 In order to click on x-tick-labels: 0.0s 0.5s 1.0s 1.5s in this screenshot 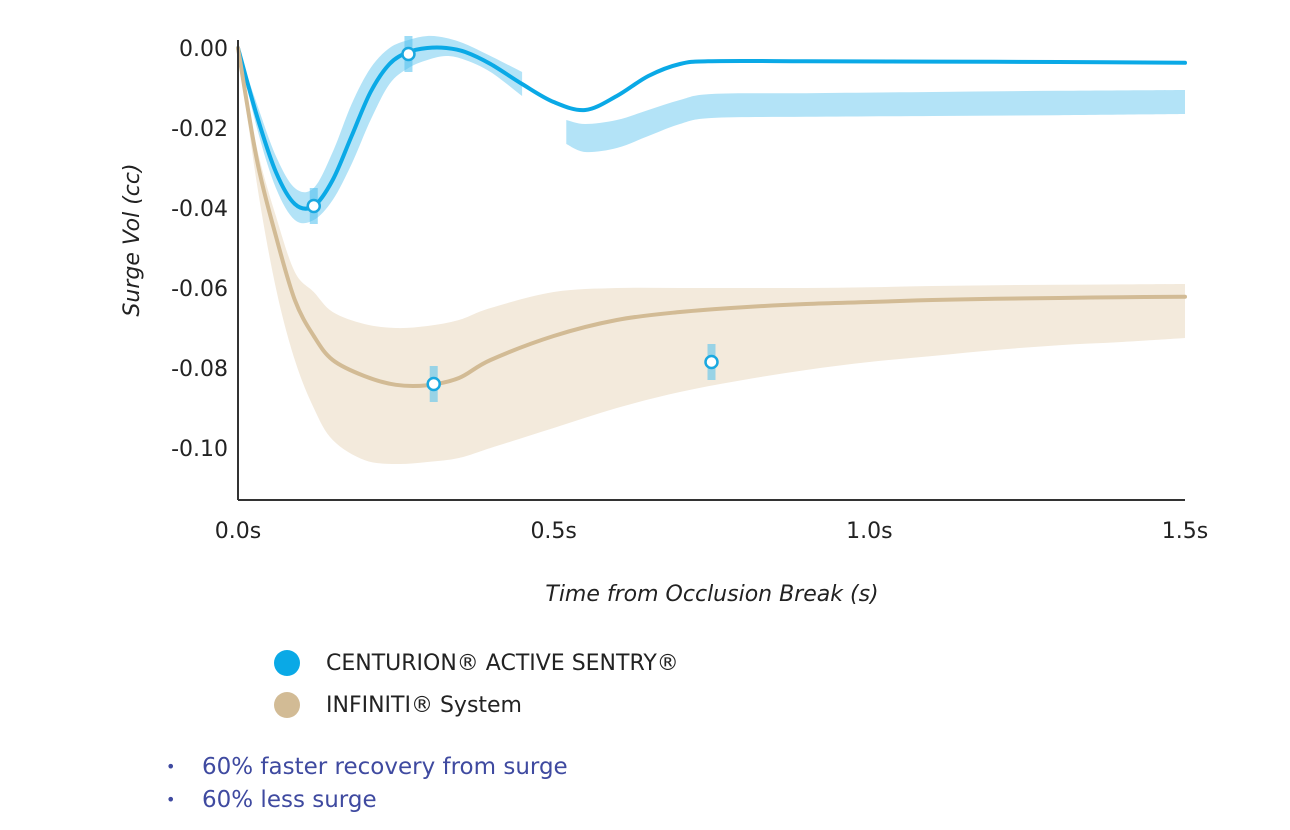, I will do `click(711, 531)`.